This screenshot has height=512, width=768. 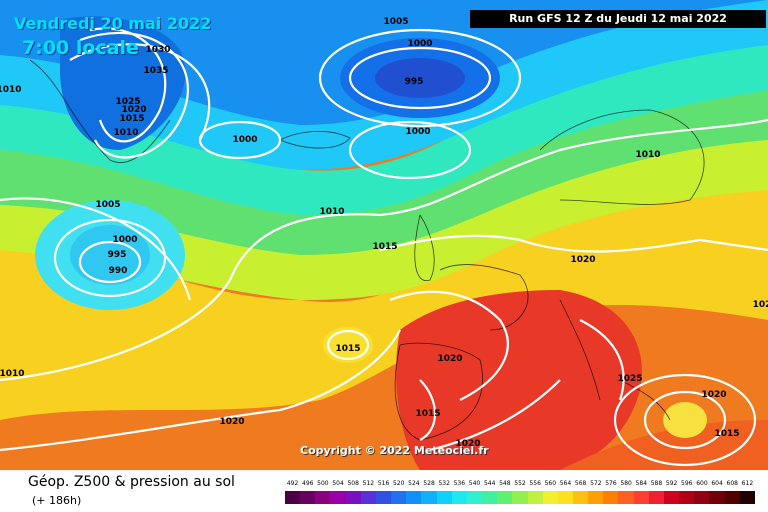 What do you see at coordinates (450, 359) in the screenshot?
I see `isobar-label-iso-1020-iberia: 1020` at bounding box center [450, 359].